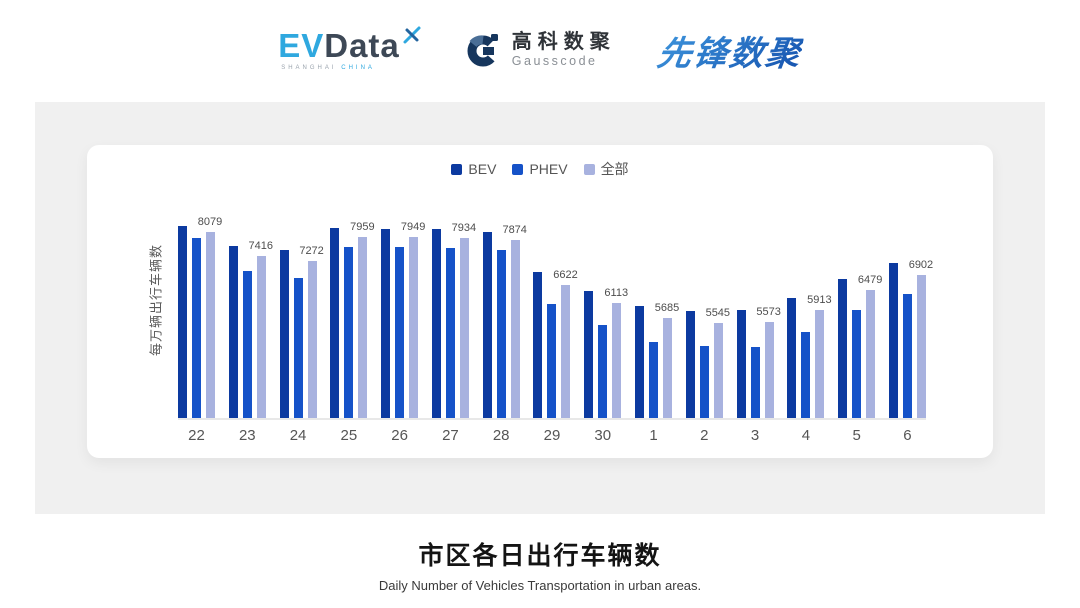 The height and width of the screenshot is (608, 1080). Describe the element at coordinates (617, 360) in the screenshot. I see `bar-全部-30` at that location.